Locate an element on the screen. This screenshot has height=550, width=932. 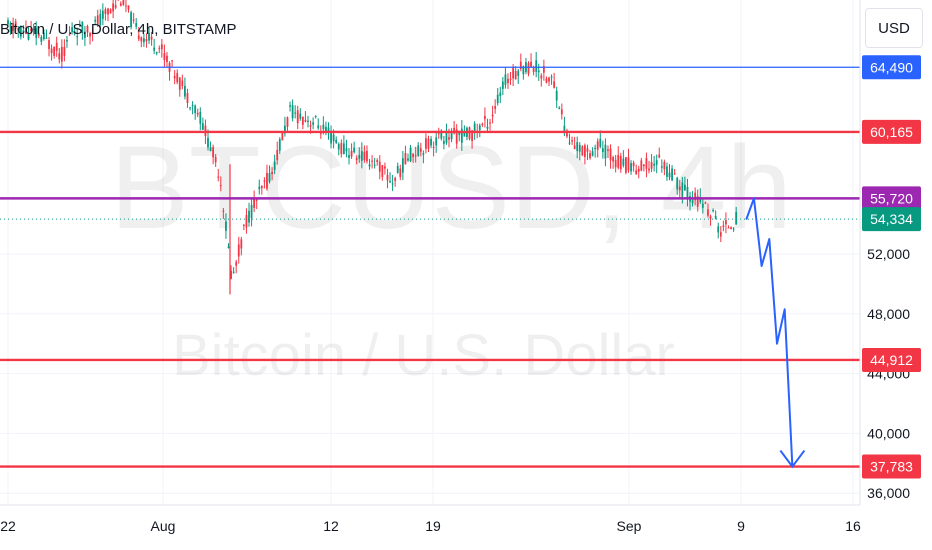
time-tick-label: 9 is located at coordinates (741, 526).